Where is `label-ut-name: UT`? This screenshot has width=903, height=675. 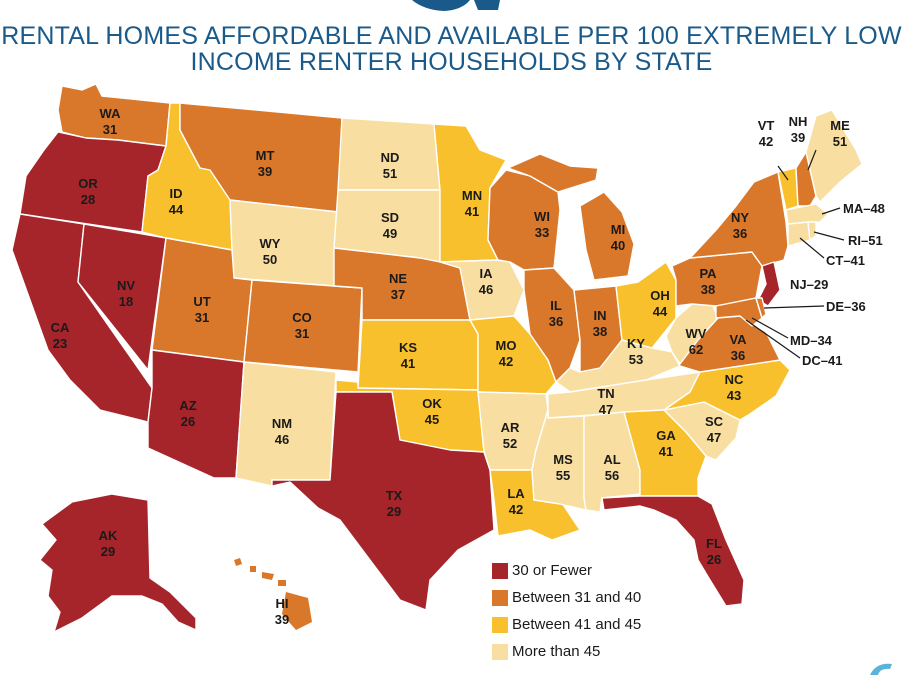
label-ut-name: UT is located at coordinates (201, 301).